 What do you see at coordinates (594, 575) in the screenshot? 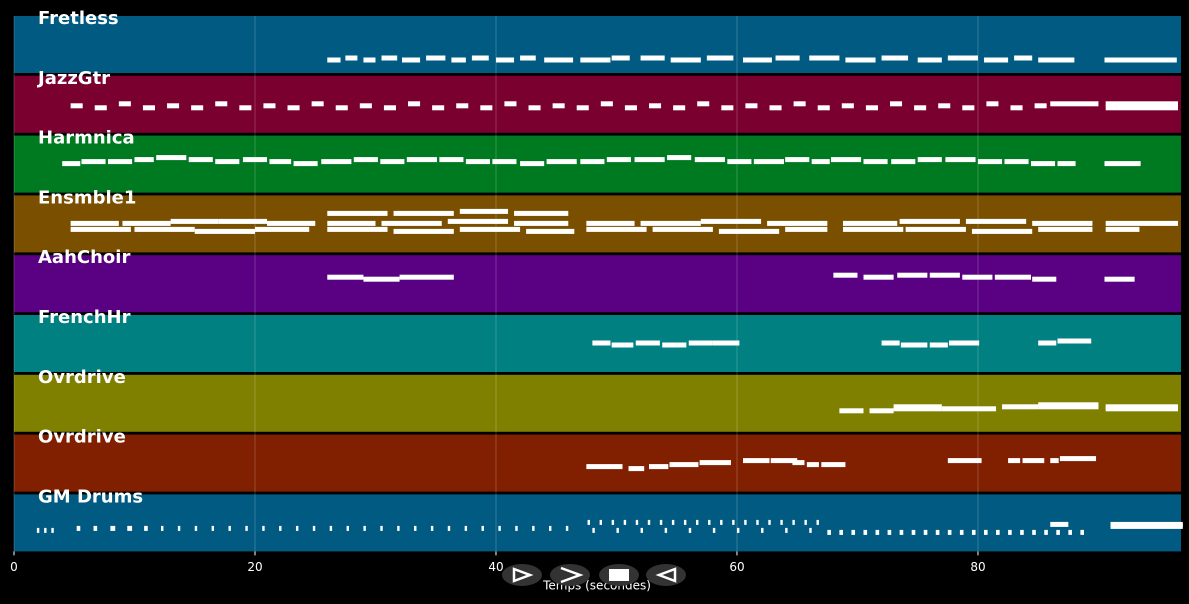
I see `transport-controls` at bounding box center [594, 575].